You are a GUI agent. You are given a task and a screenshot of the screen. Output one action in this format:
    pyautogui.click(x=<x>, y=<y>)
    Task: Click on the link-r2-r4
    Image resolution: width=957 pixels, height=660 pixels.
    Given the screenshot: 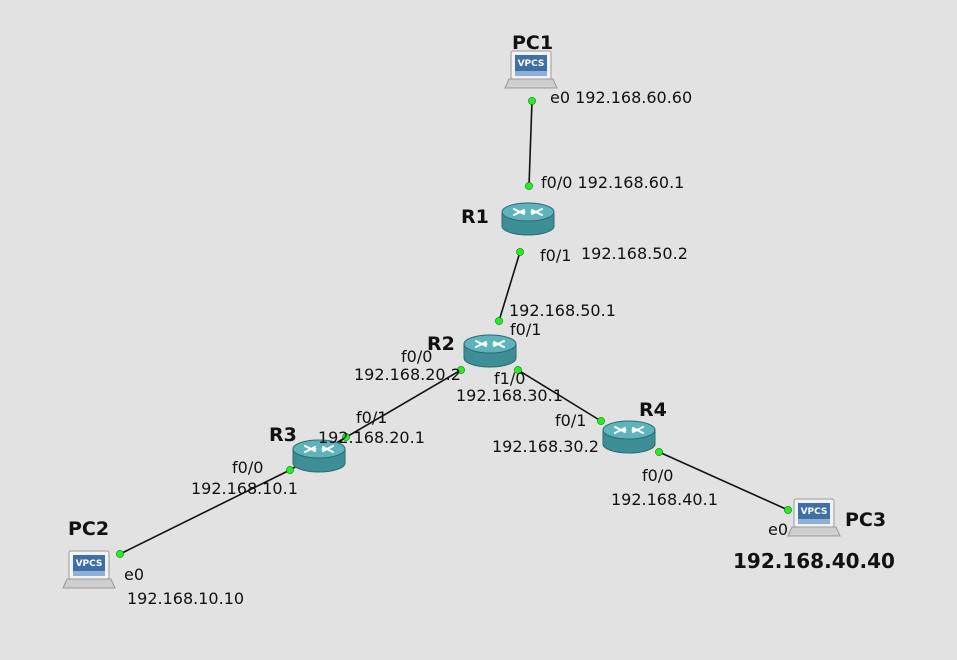 What is the action you would take?
    pyautogui.click(x=559, y=395)
    